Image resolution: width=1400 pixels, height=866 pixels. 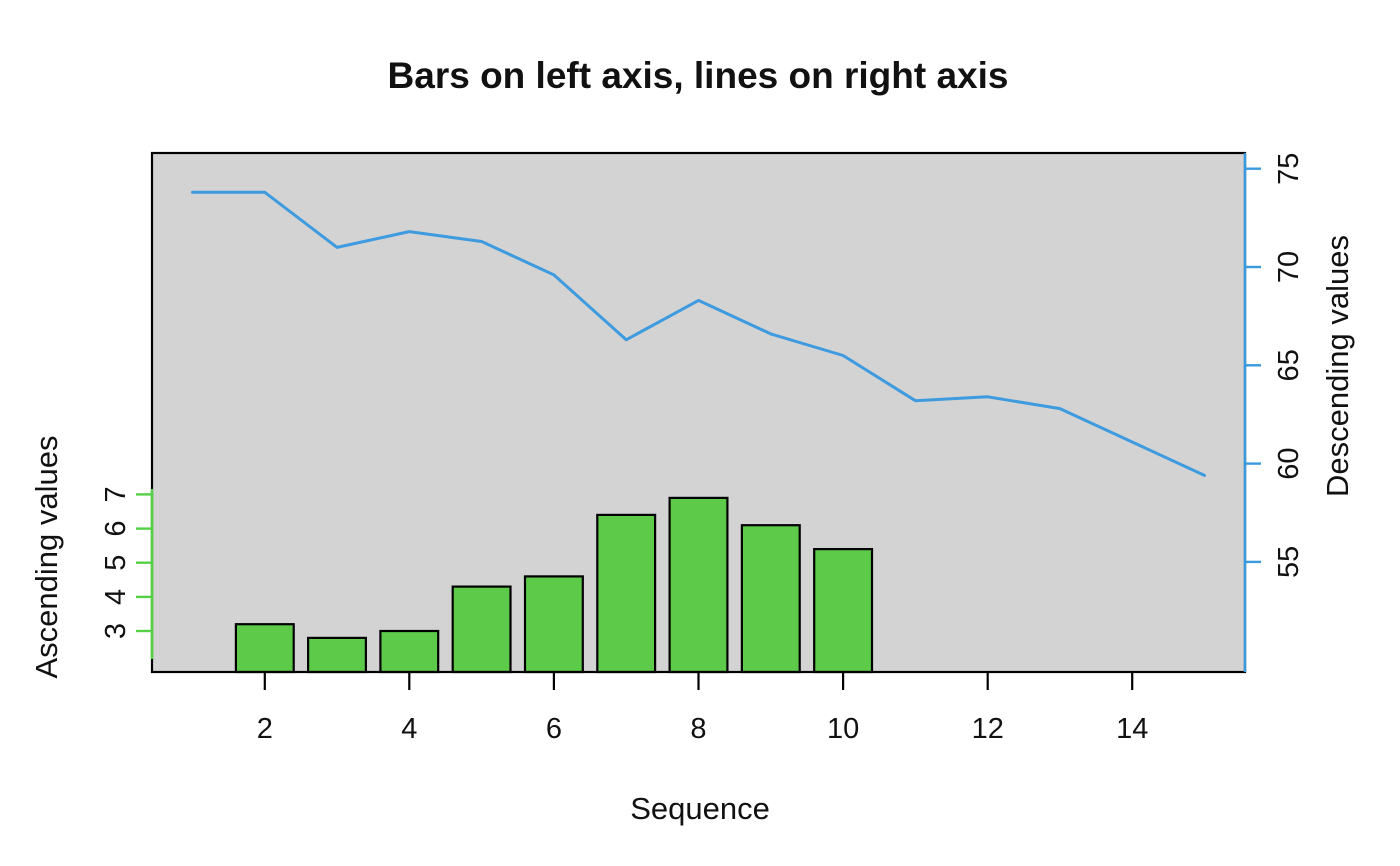 What do you see at coordinates (127, 572) in the screenshot?
I see `left-axis: 3 4 5 6 7` at bounding box center [127, 572].